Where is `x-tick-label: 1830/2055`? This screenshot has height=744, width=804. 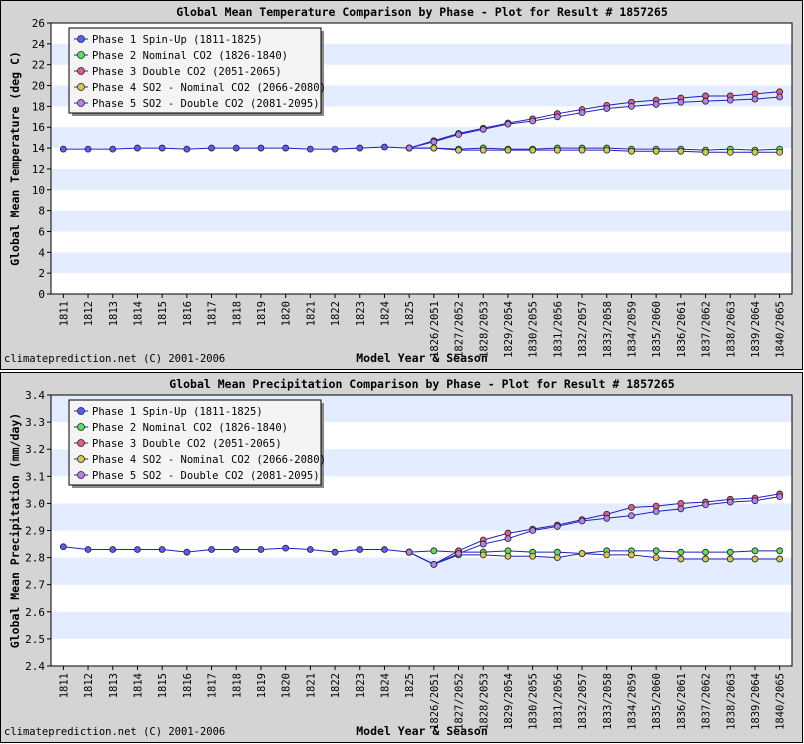 x-tick-label: 1830/2055 is located at coordinates (534, 701).